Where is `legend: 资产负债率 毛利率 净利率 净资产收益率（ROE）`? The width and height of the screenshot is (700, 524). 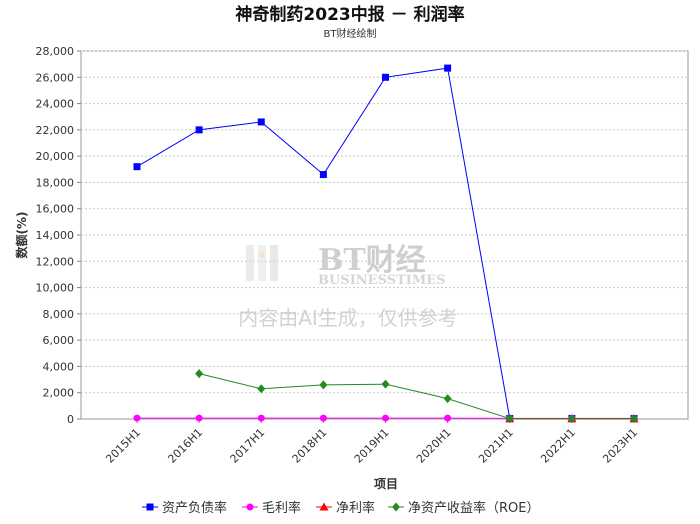 legend: 资产负债率 毛利率 净利率 净资产收益率（ROE） is located at coordinates (340, 508).